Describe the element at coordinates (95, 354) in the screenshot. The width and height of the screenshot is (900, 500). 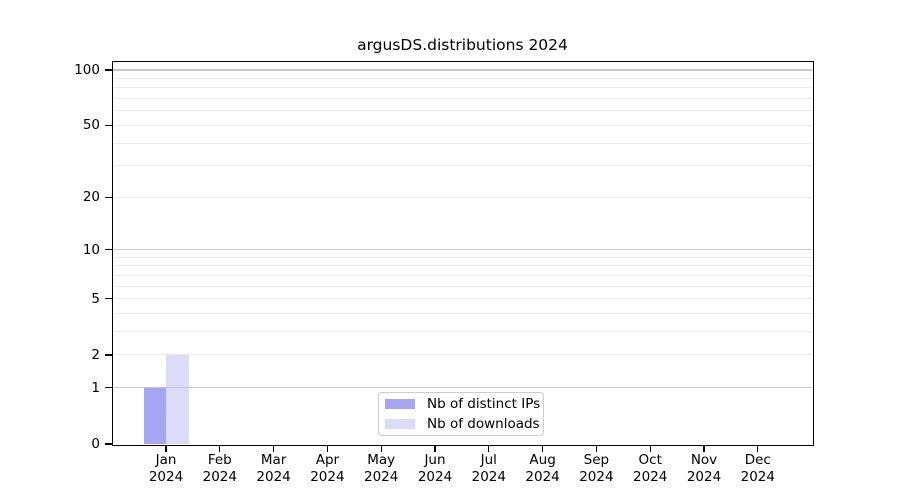
I see `y-tick-label: 2` at that location.